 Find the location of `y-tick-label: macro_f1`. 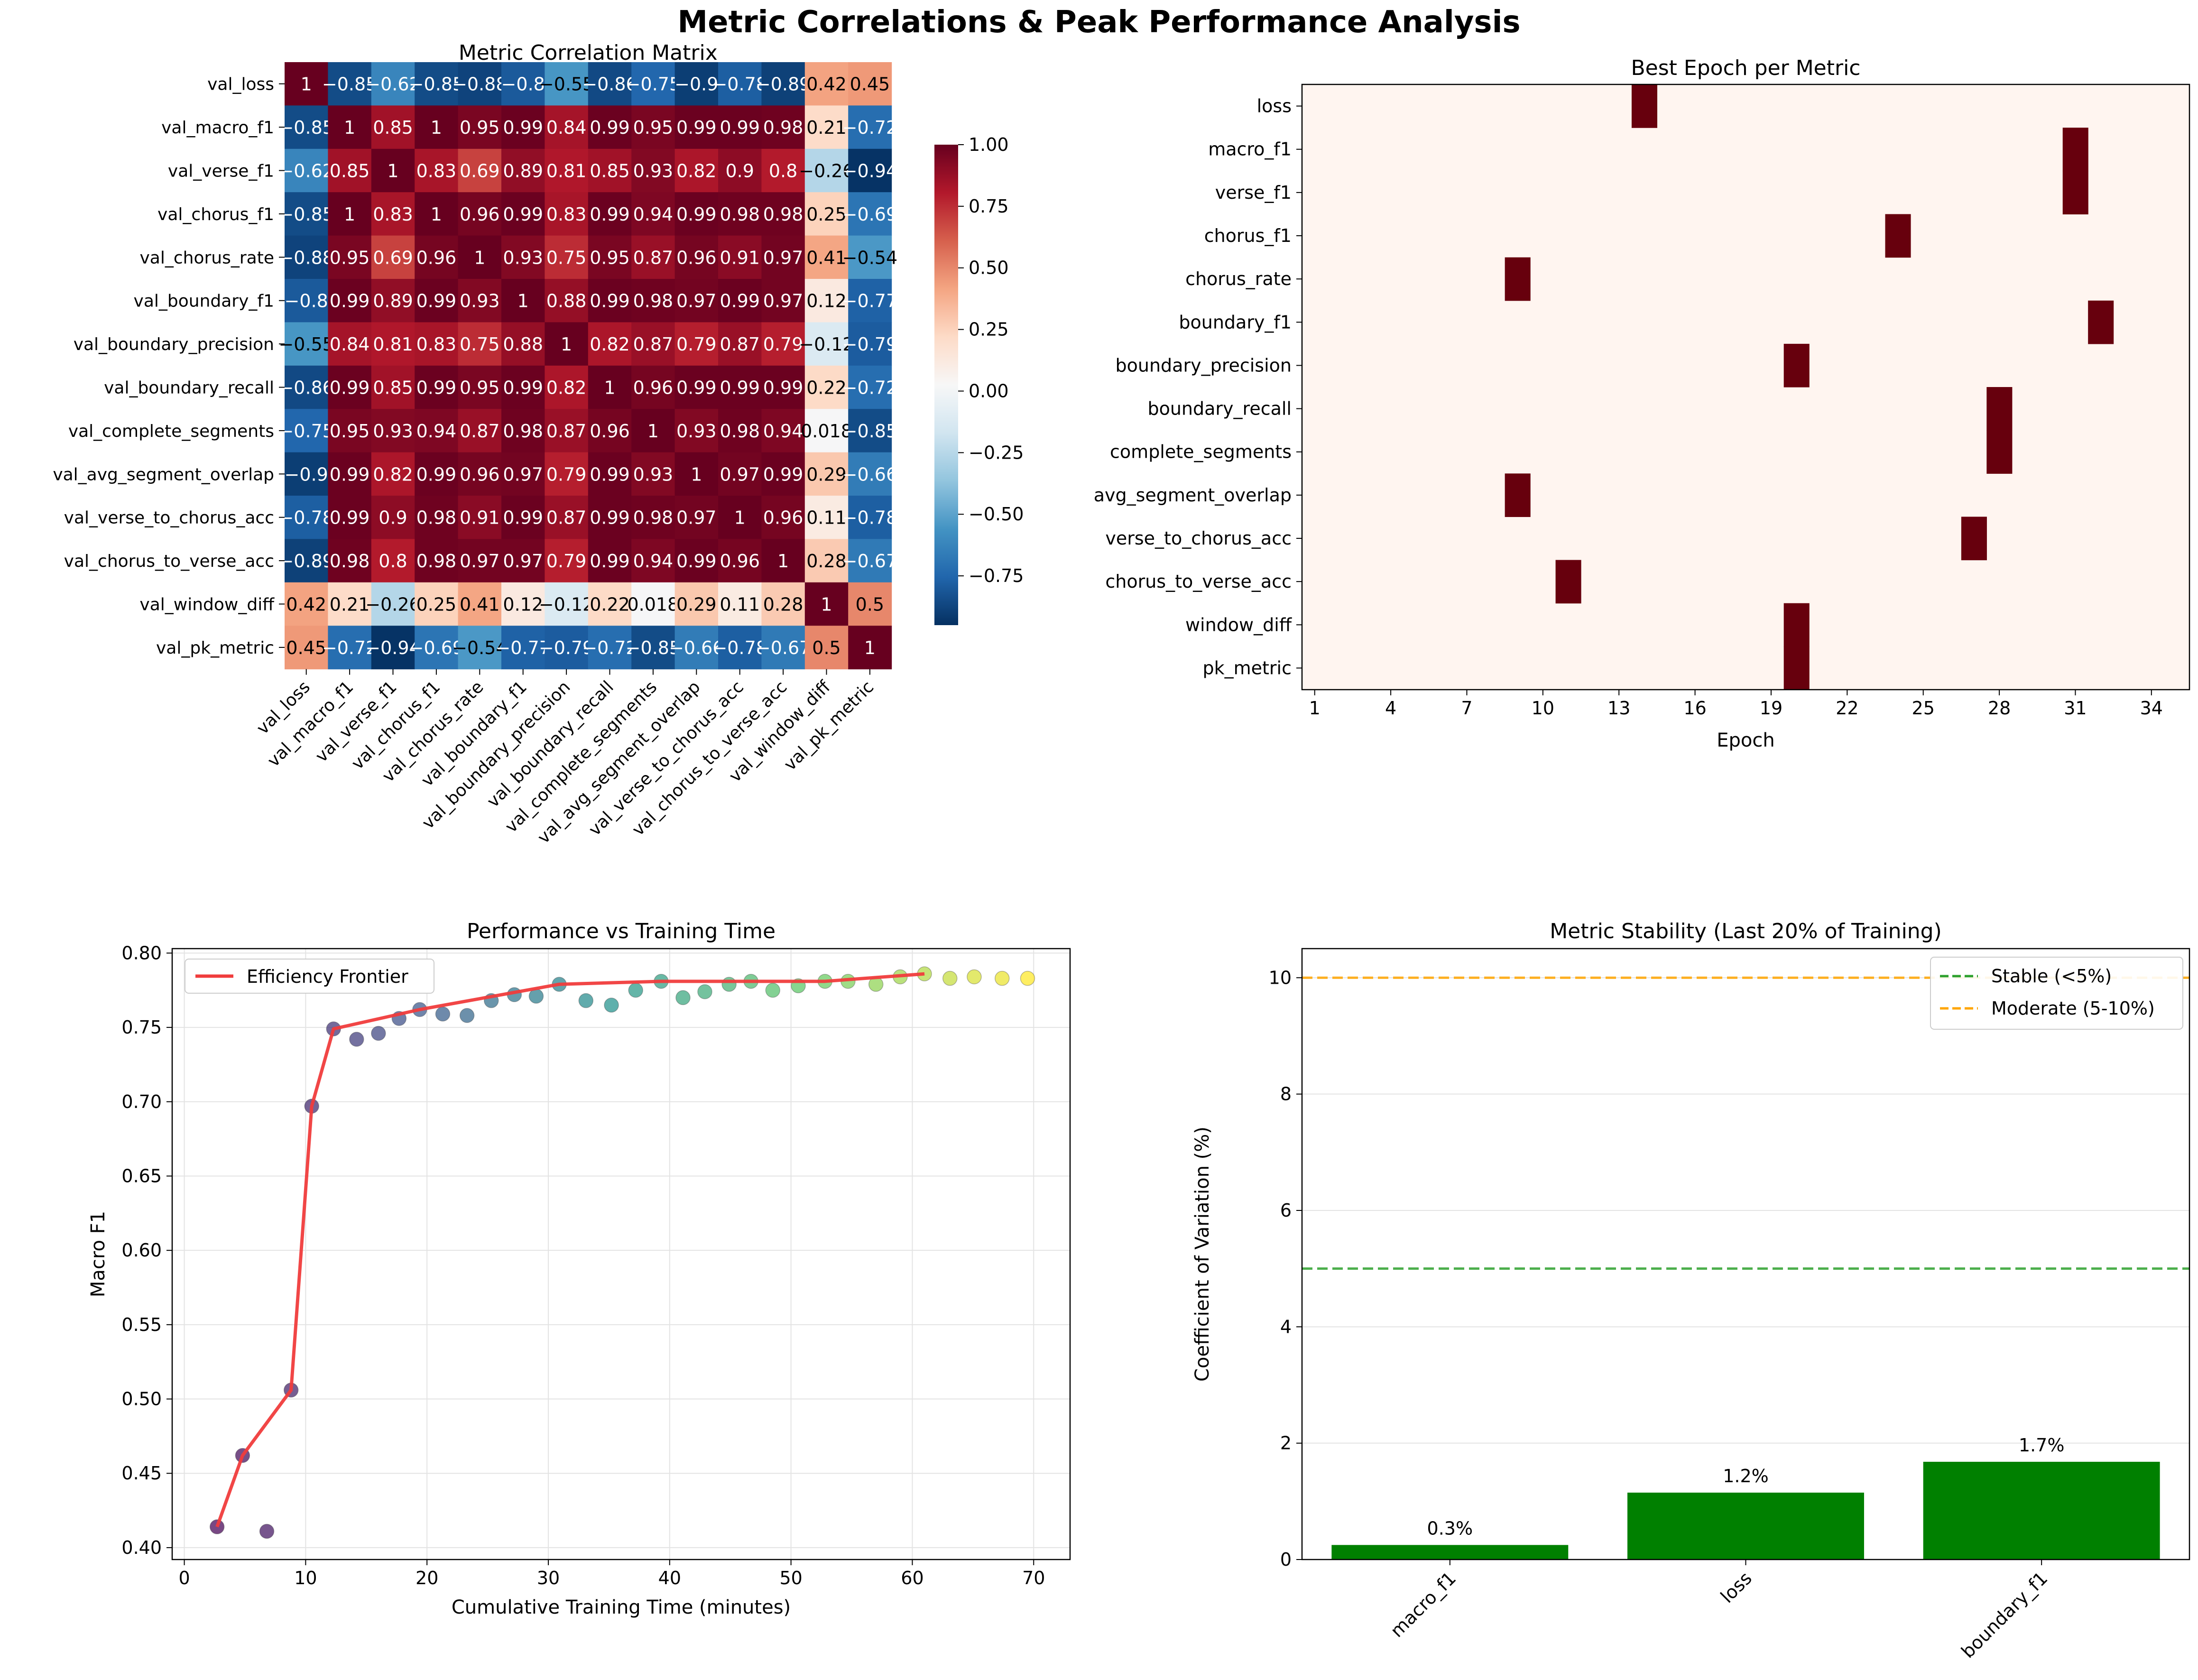

y-tick-label: macro_f1 is located at coordinates (1250, 149).